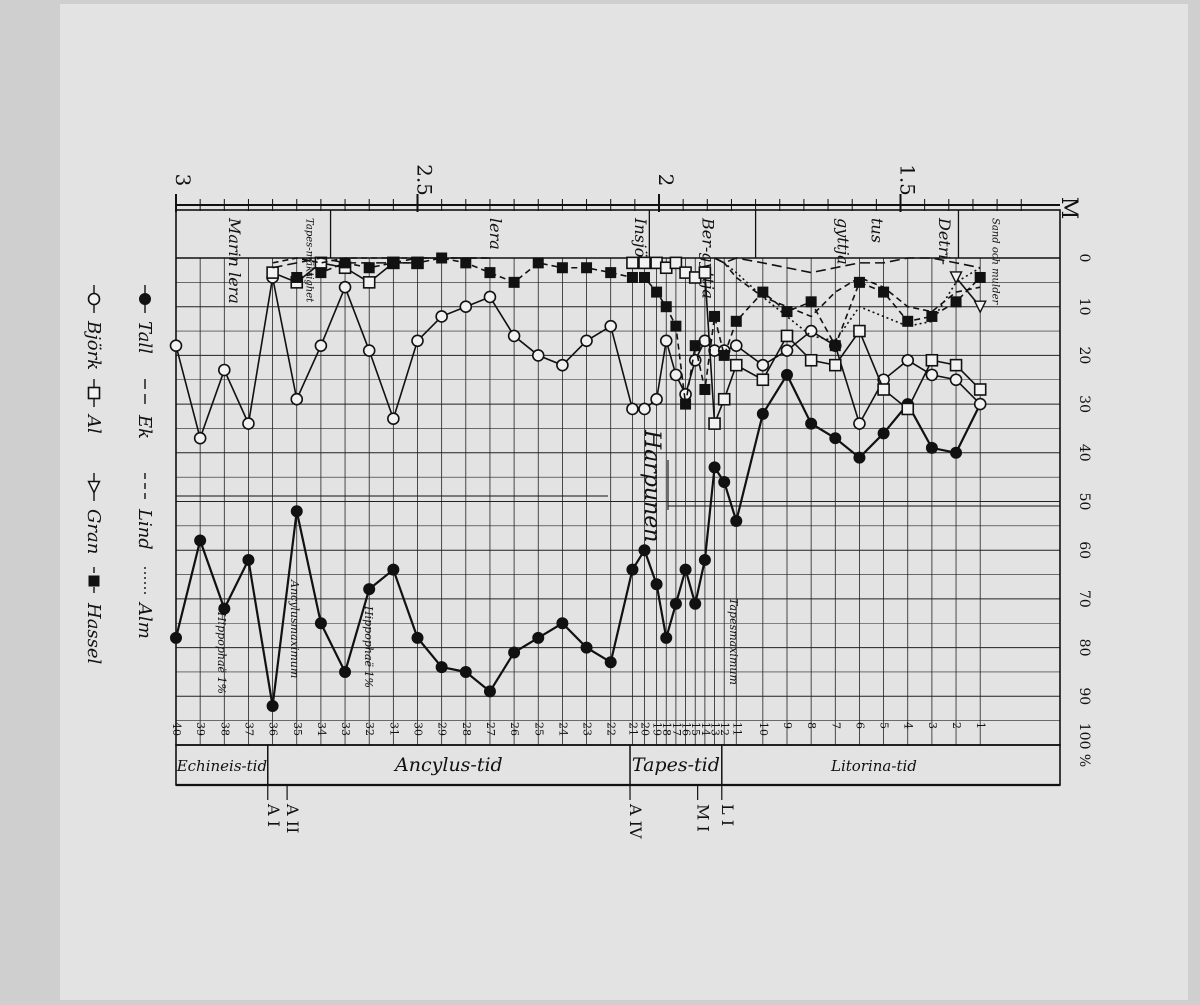 This screenshot has height=1005, width=1200. Describe the element at coordinates (877, 230) in the screenshot. I see `sediment-zone-label: tus` at that location.